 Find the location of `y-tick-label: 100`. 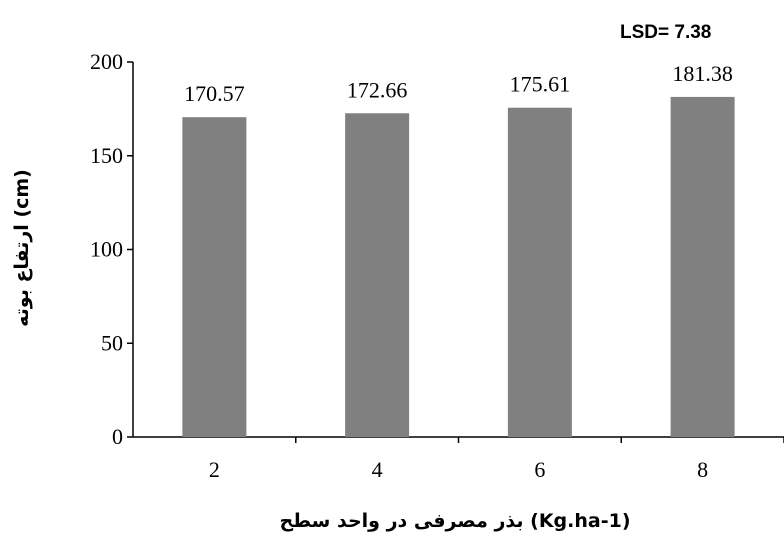

y-tick-label: 100 is located at coordinates (106, 249).